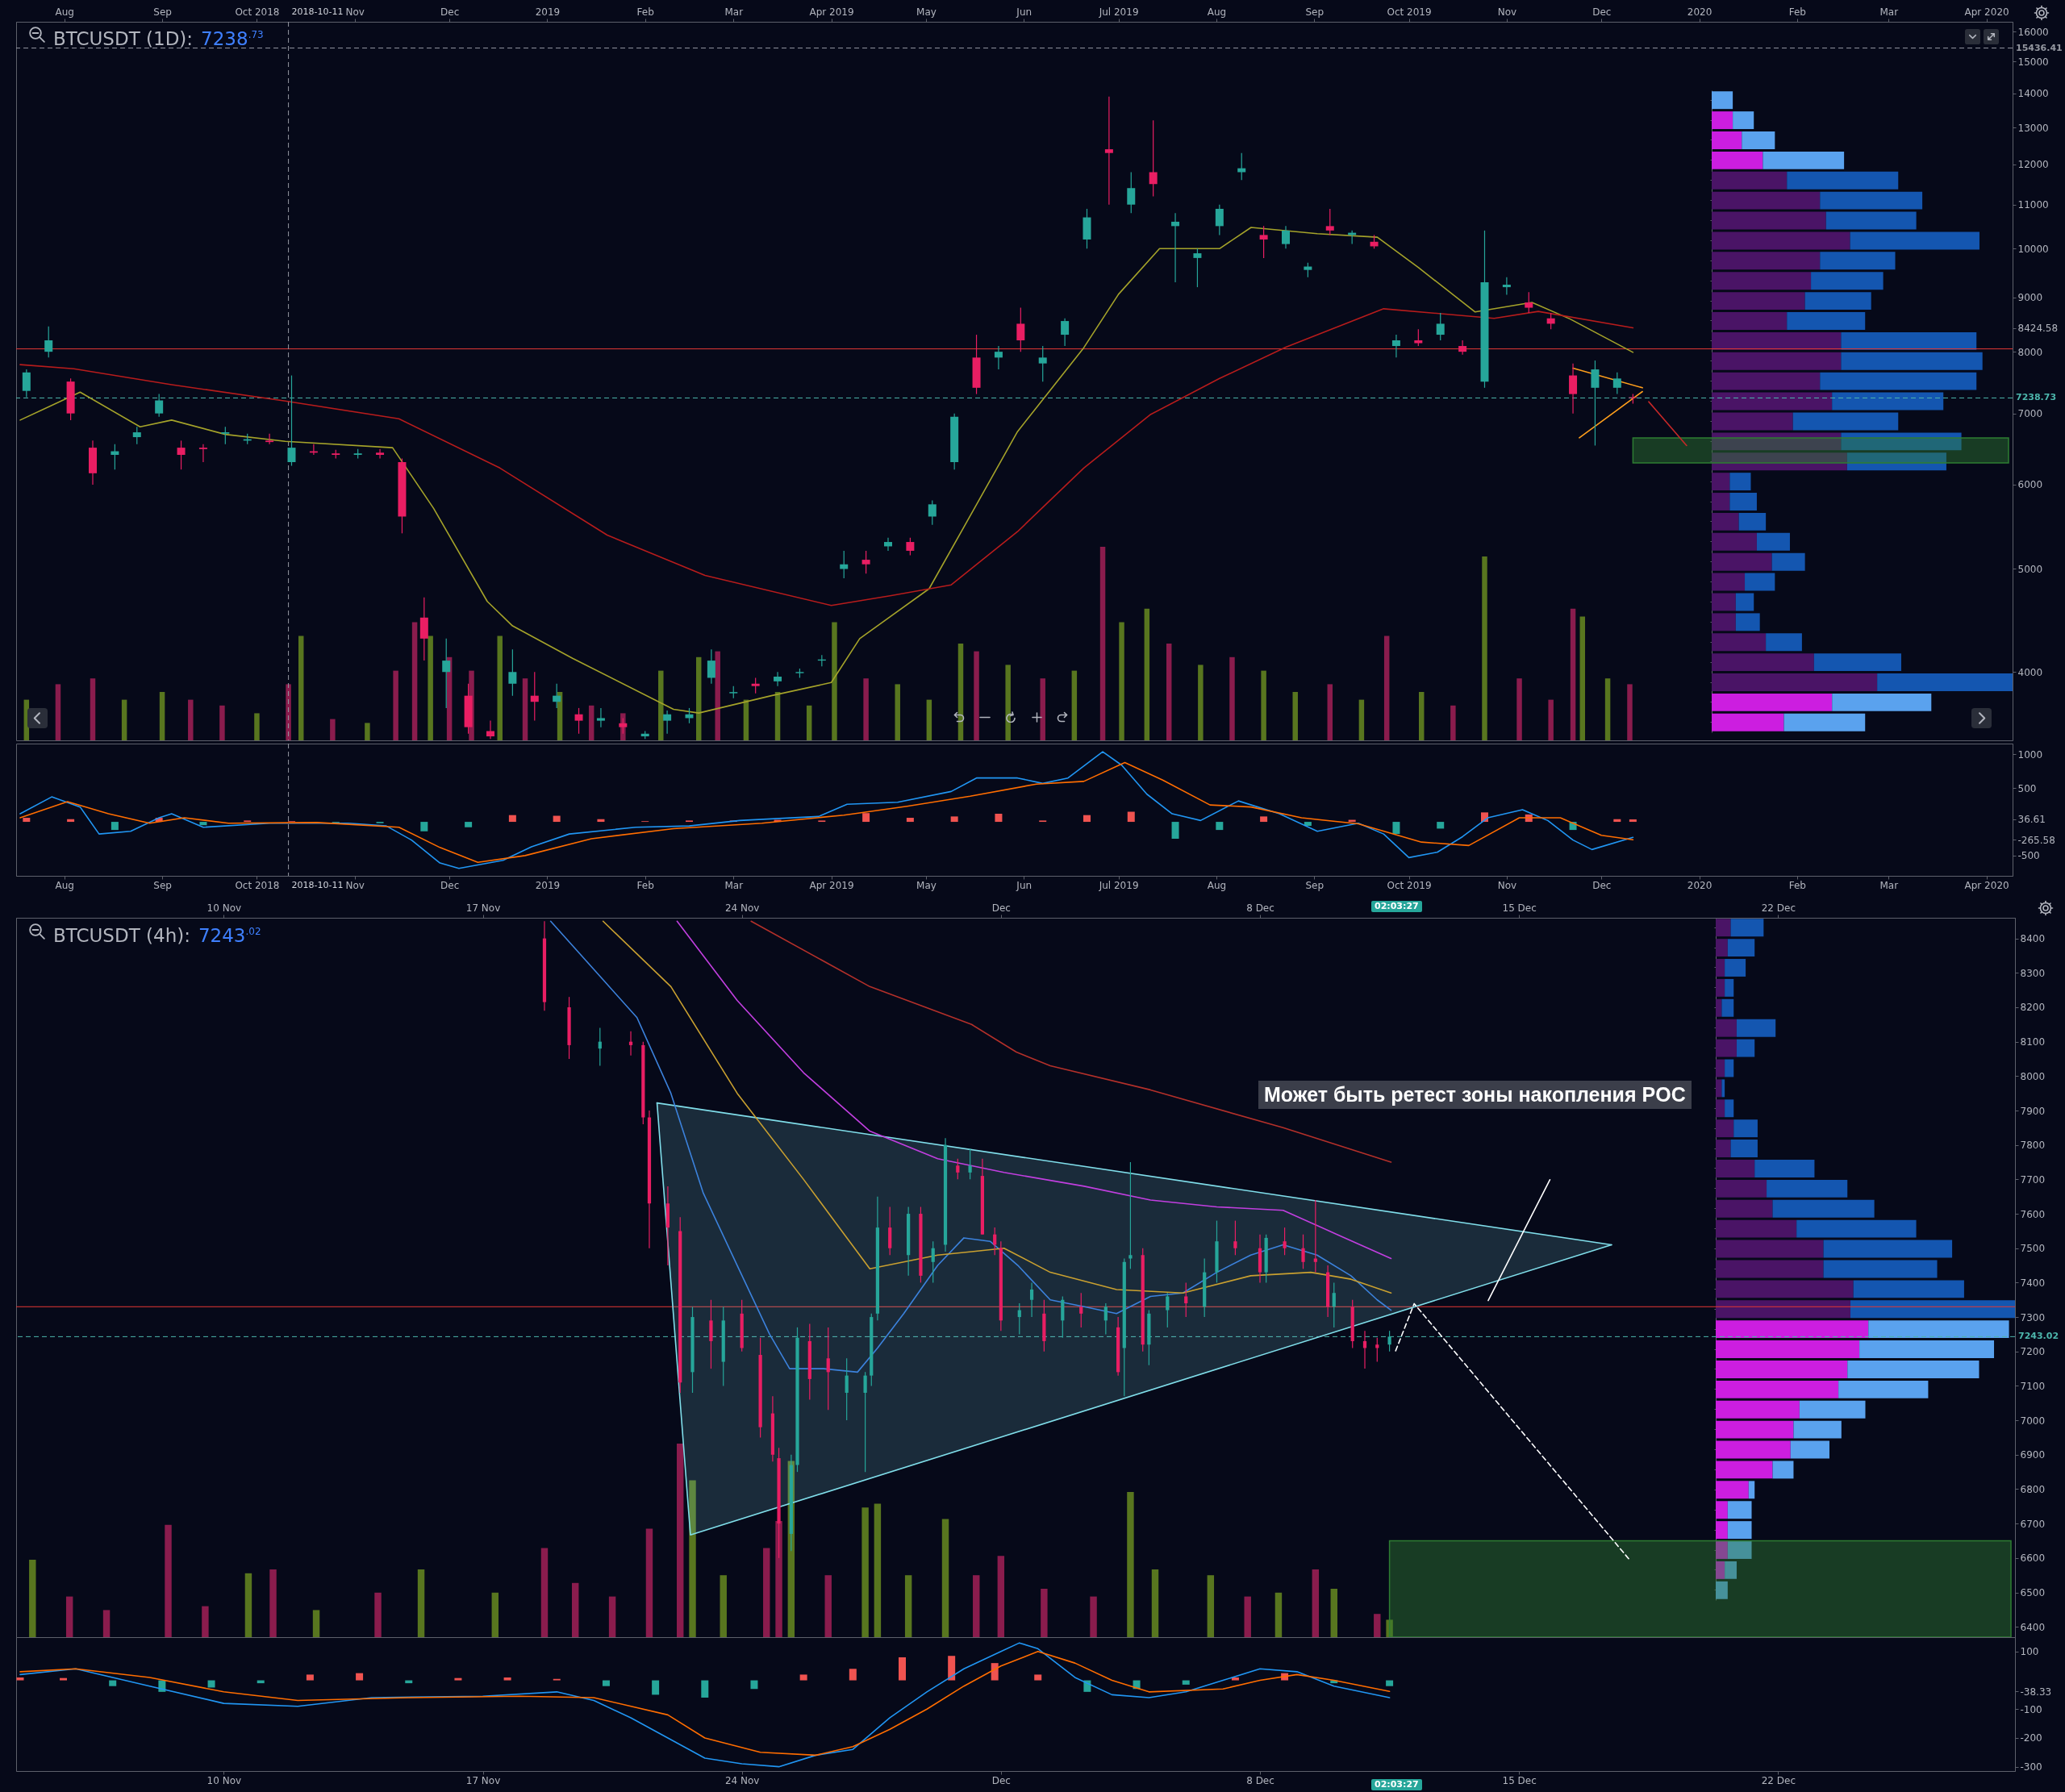 The image size is (2065, 1792). What do you see at coordinates (1699, 12) in the screenshot?
I see `x2-tick-label: 2020` at bounding box center [1699, 12].